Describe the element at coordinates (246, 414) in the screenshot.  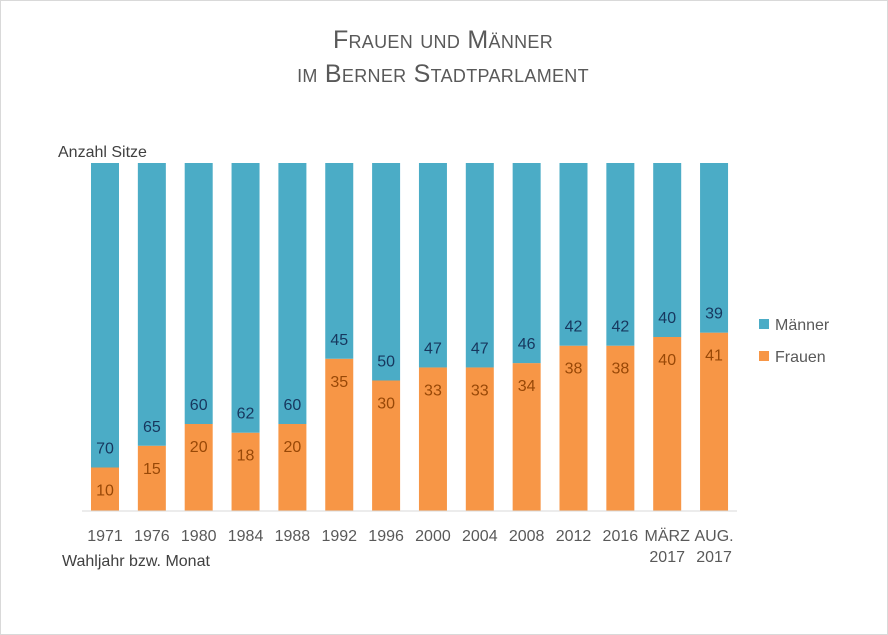
I see `data-label-maenner: 62` at that location.